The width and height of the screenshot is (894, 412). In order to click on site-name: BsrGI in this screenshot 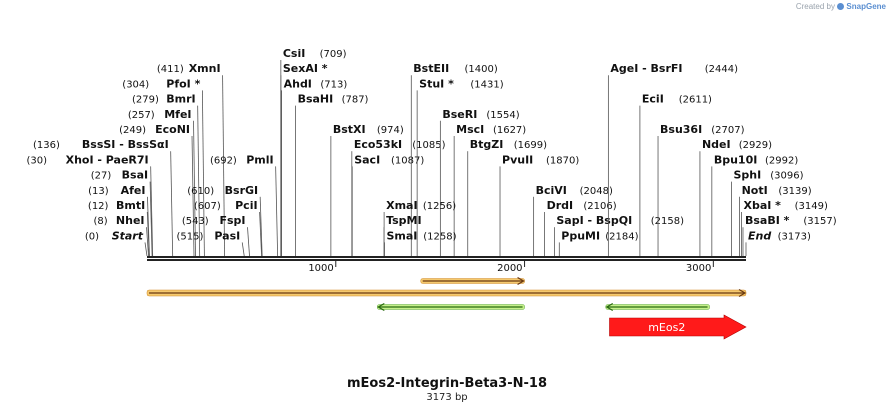, I will do `click(241, 190)`.